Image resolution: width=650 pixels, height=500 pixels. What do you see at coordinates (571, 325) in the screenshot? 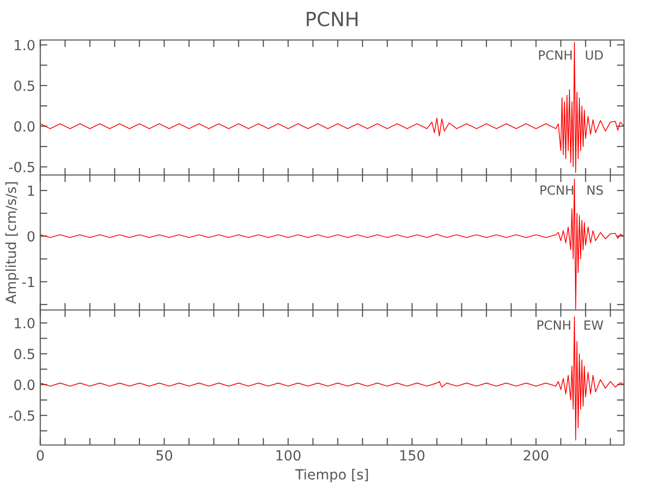
I see `annotation: PCNH EW` at bounding box center [571, 325].